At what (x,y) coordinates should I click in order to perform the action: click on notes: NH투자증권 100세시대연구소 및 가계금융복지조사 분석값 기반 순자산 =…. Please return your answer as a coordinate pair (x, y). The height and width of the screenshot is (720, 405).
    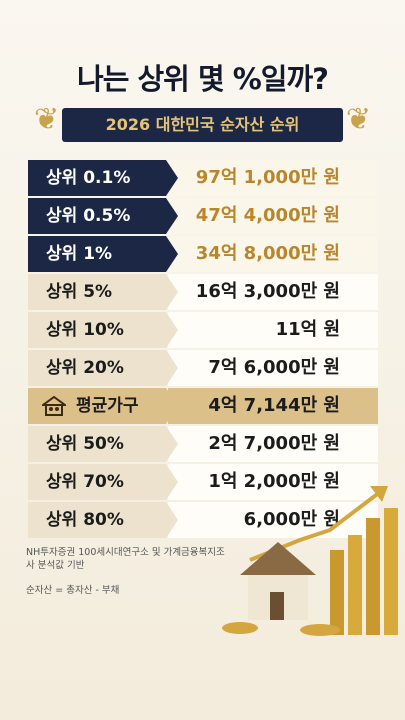
    Looking at the image, I should click on (126, 571).